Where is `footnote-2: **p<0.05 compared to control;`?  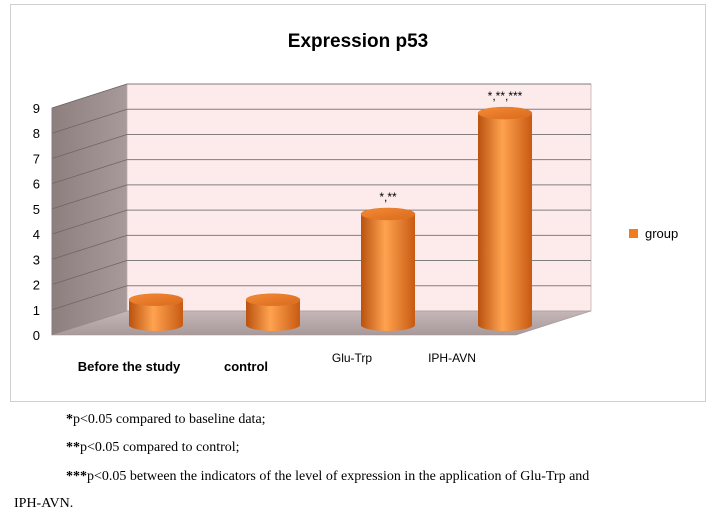
footnote-2: **p<0.05 compared to control; is located at coordinates (153, 448).